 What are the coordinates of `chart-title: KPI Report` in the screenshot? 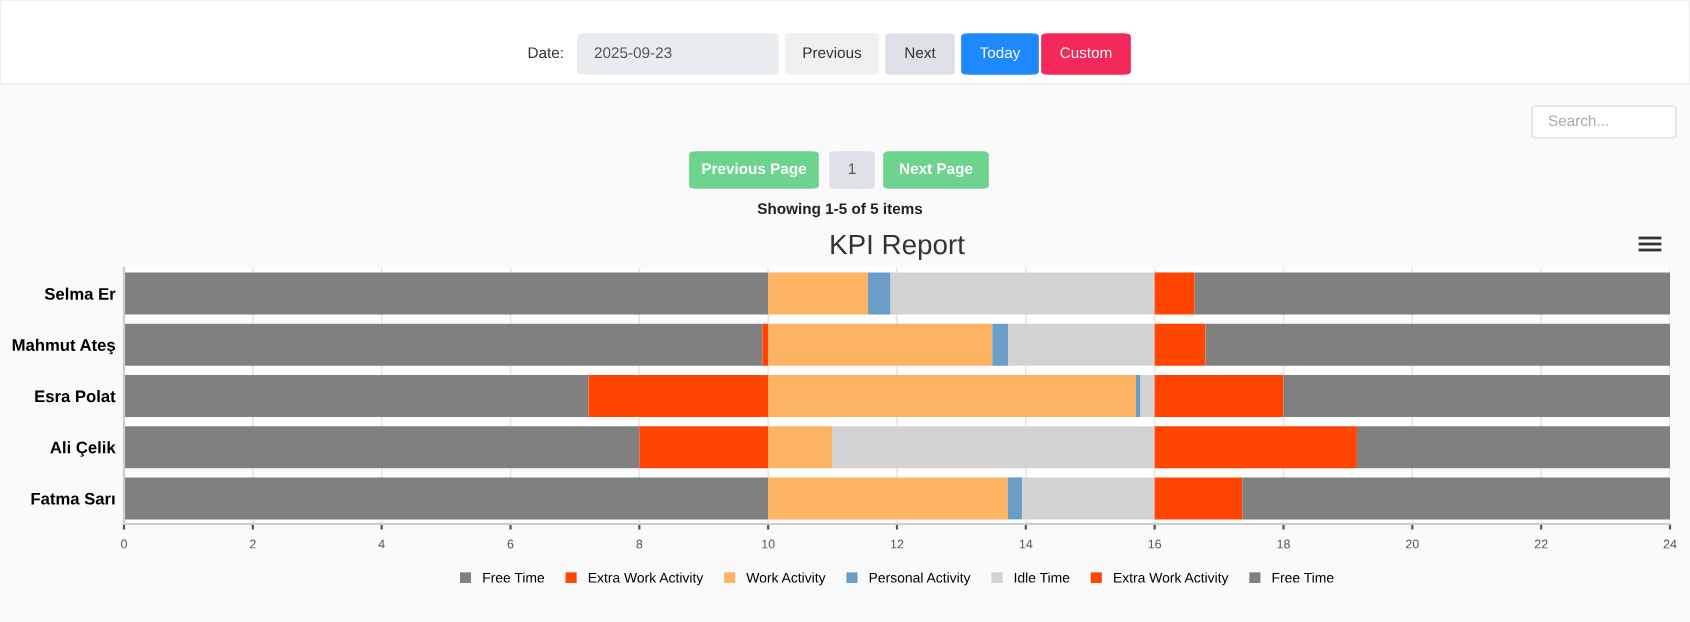 It's located at (898, 247).